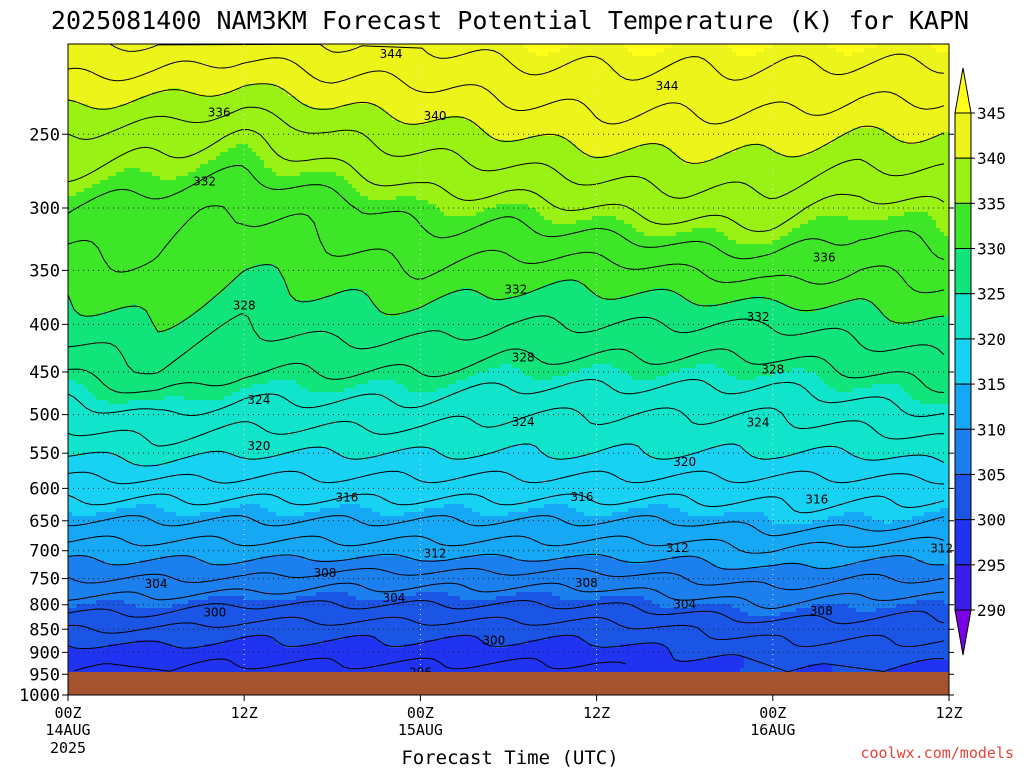  Describe the element at coordinates (258, 400) in the screenshot. I see `contour-label: 324` at that location.